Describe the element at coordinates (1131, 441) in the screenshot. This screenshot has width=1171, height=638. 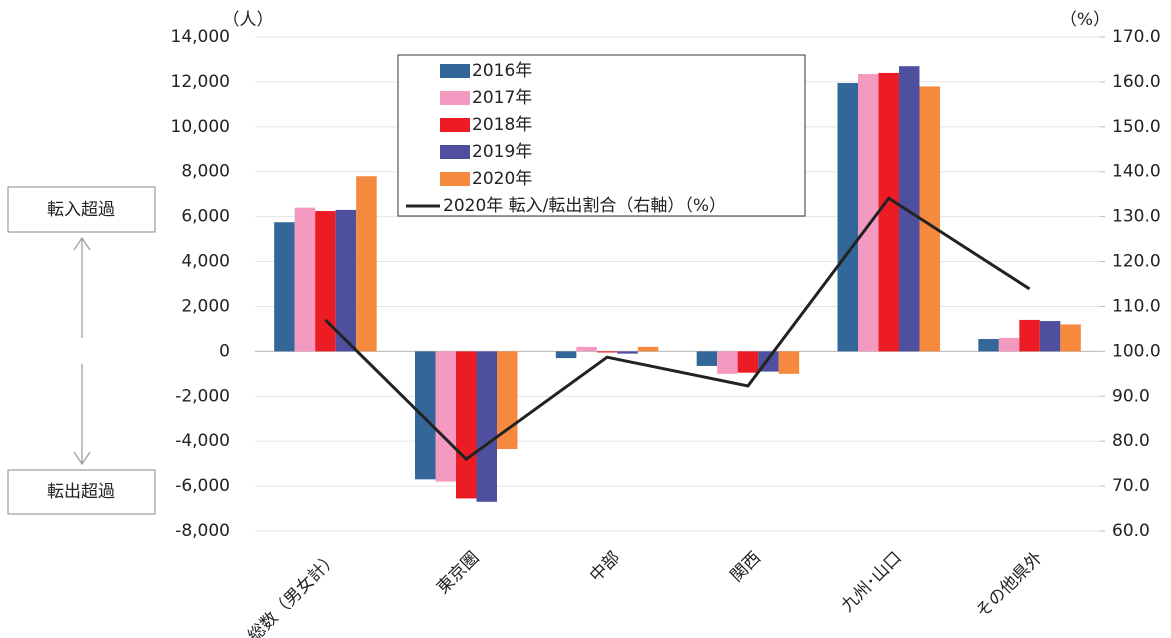
I see `y2-tick-label: 80.0` at that location.